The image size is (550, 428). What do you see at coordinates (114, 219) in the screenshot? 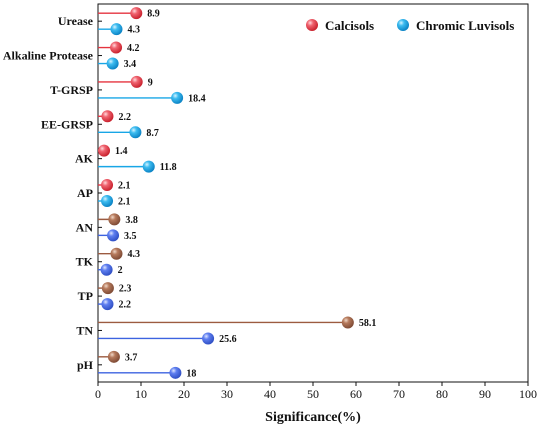
I see `point-an-calcisols` at bounding box center [114, 219].